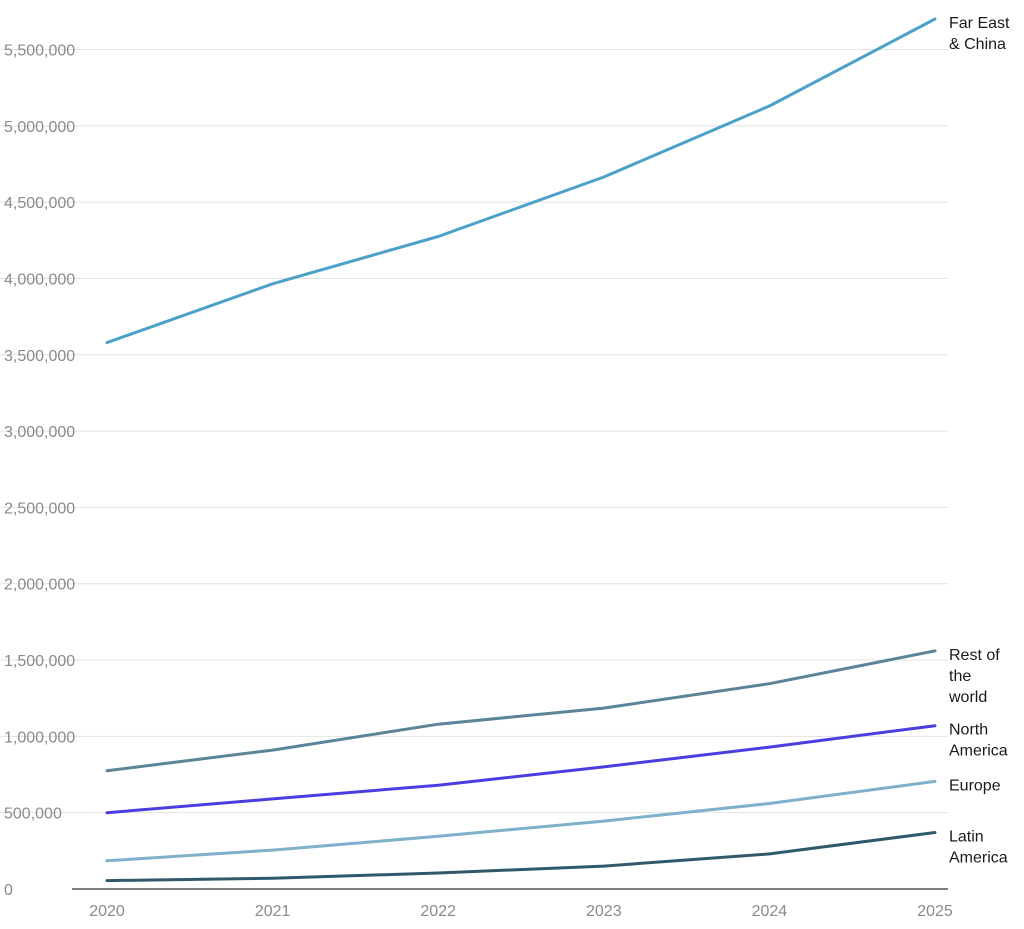 Image resolution: width=1024 pixels, height=929 pixels. What do you see at coordinates (978, 848) in the screenshot?
I see `series-label-latin-america: Latin America` at bounding box center [978, 848].